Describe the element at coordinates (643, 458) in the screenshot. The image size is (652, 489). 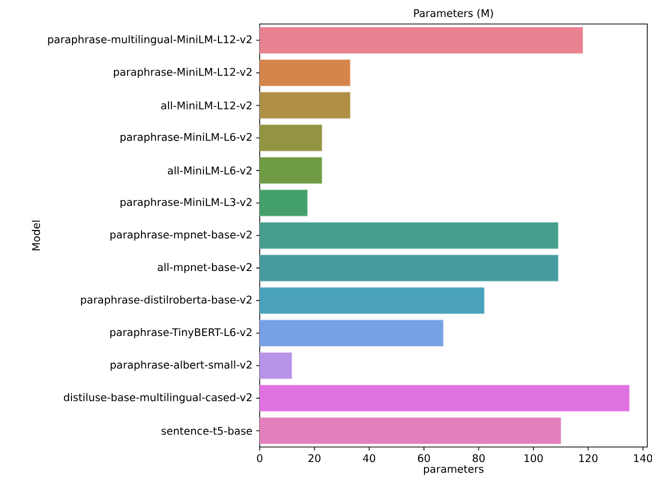
I see `x-tick-label: 140` at that location.